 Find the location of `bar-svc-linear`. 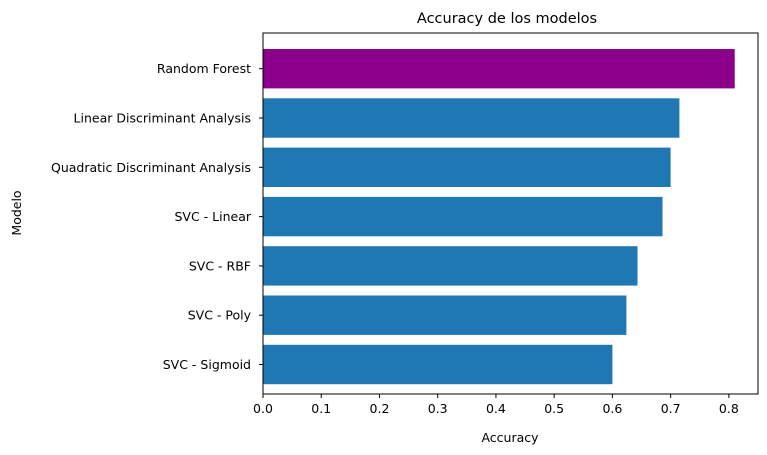

bar-svc-linear is located at coordinates (463, 216).